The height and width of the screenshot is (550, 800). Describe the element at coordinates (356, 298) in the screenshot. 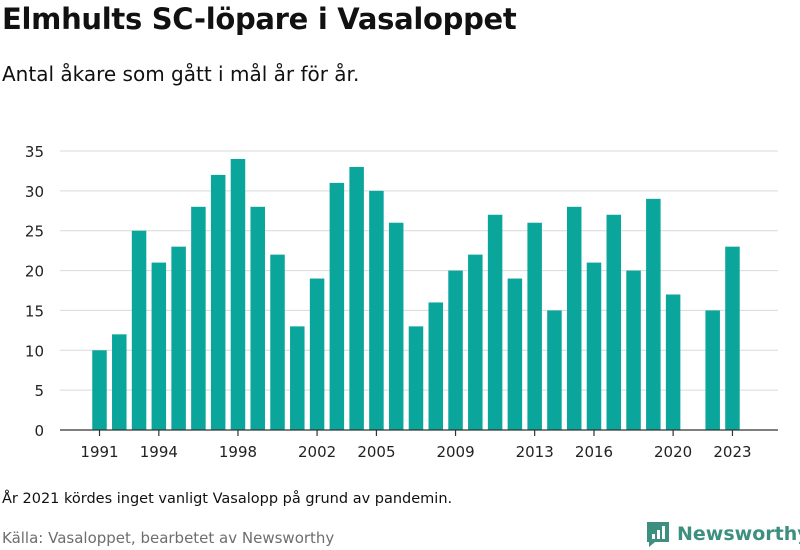

I see `bar-2004` at that location.